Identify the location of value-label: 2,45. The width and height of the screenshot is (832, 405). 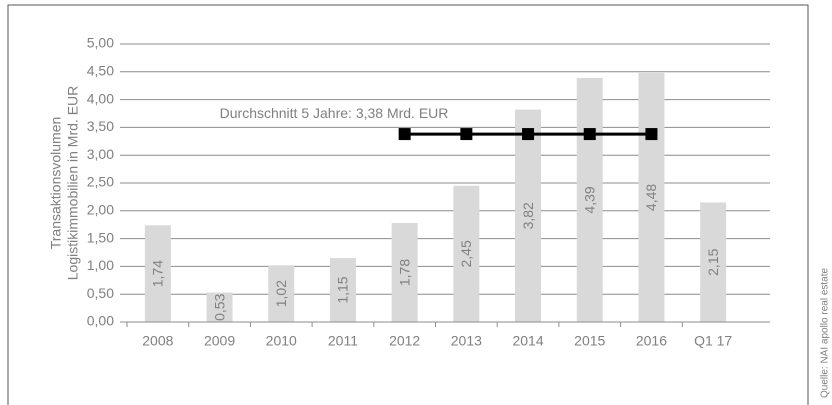
(466, 253).